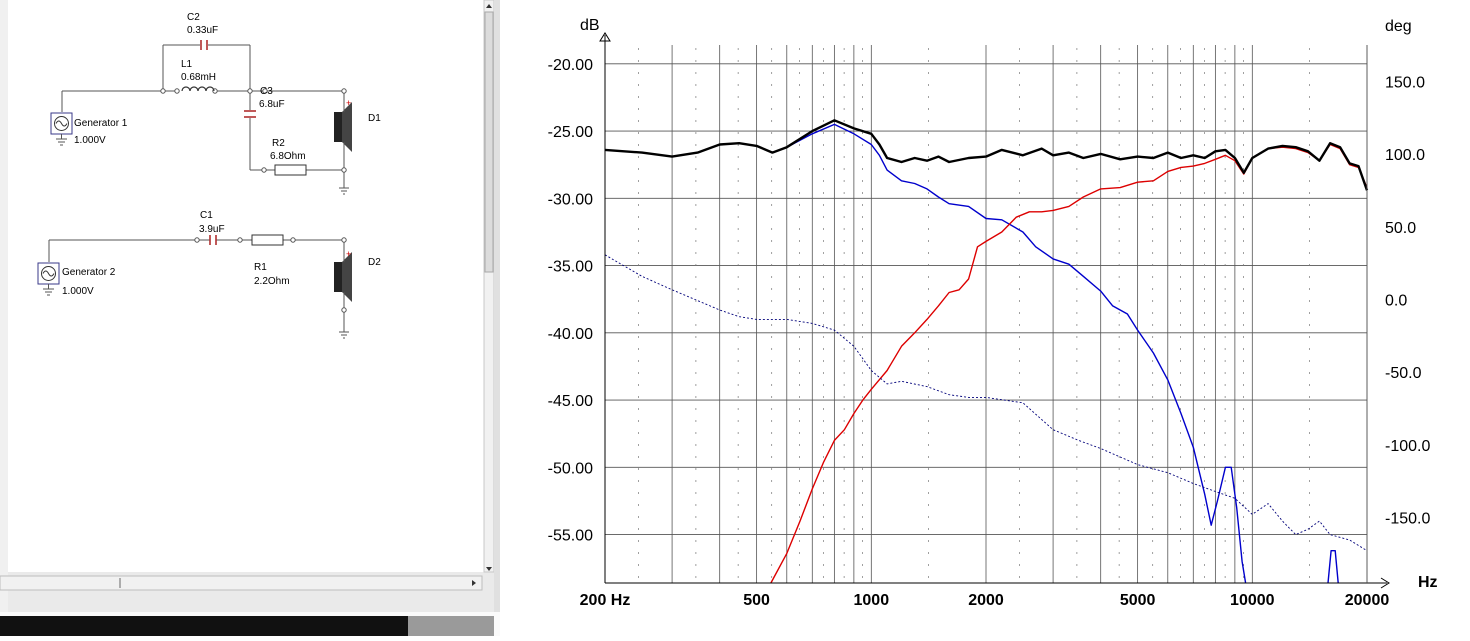  Describe the element at coordinates (212, 229) in the screenshot. I see `c1-value-label: 3.9uF` at that location.